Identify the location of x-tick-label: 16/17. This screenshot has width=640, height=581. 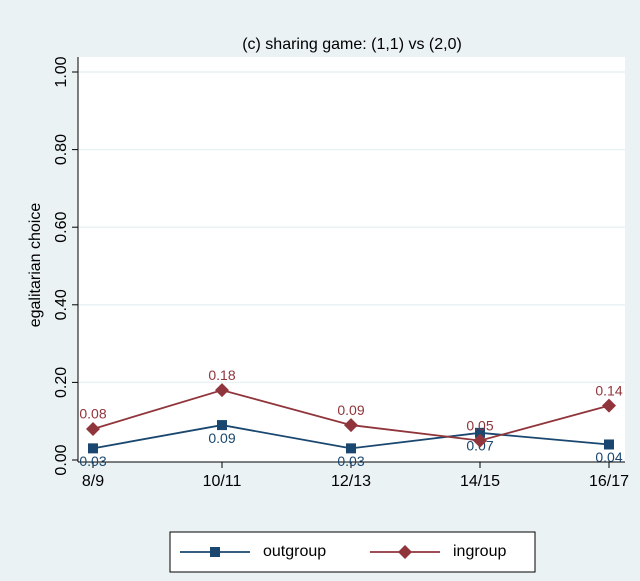
(609, 481).